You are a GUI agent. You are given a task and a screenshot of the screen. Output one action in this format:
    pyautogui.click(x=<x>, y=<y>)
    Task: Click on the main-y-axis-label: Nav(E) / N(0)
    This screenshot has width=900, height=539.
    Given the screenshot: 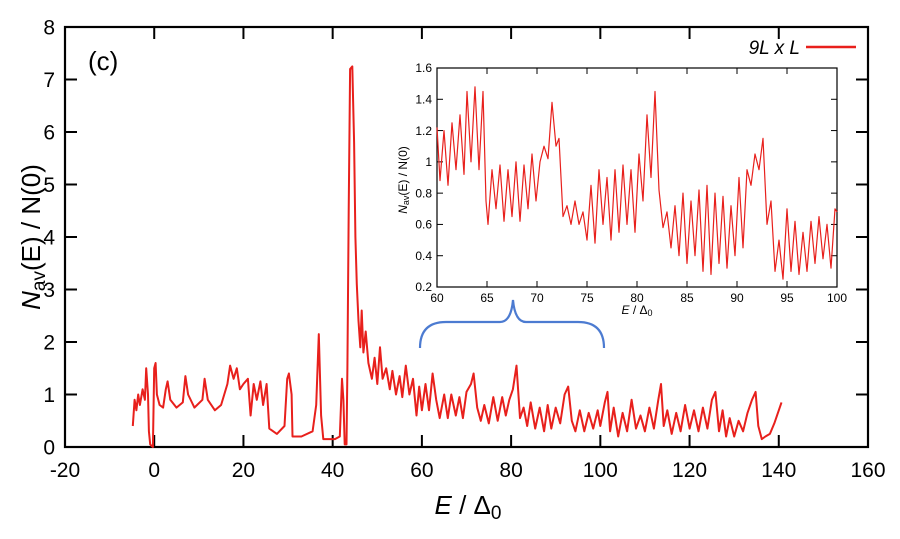 What is the action you would take?
    pyautogui.click(x=33, y=237)
    